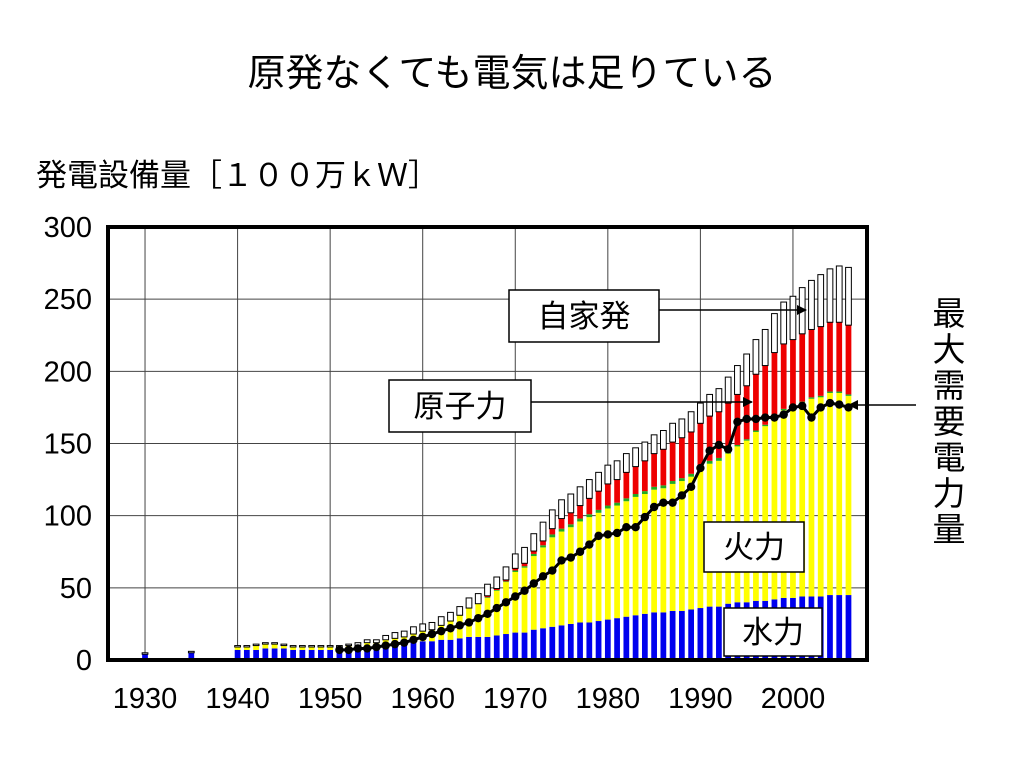 The image size is (1024, 768). I want to click on x-tick-label: 1930, so click(145, 699).